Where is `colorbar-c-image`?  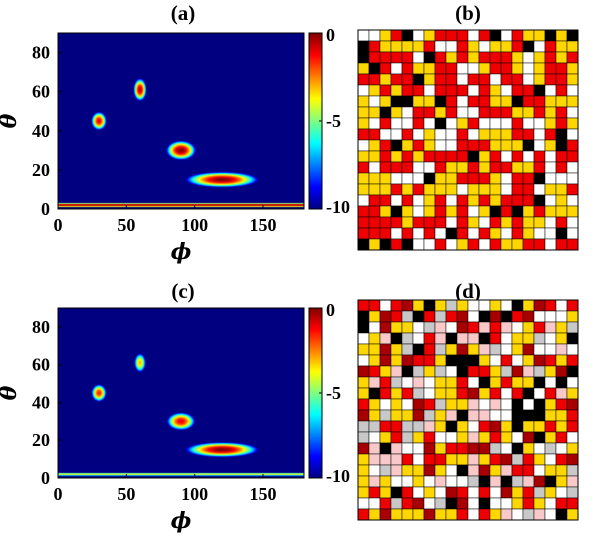
colorbar-c-image is located at coordinates (315, 393).